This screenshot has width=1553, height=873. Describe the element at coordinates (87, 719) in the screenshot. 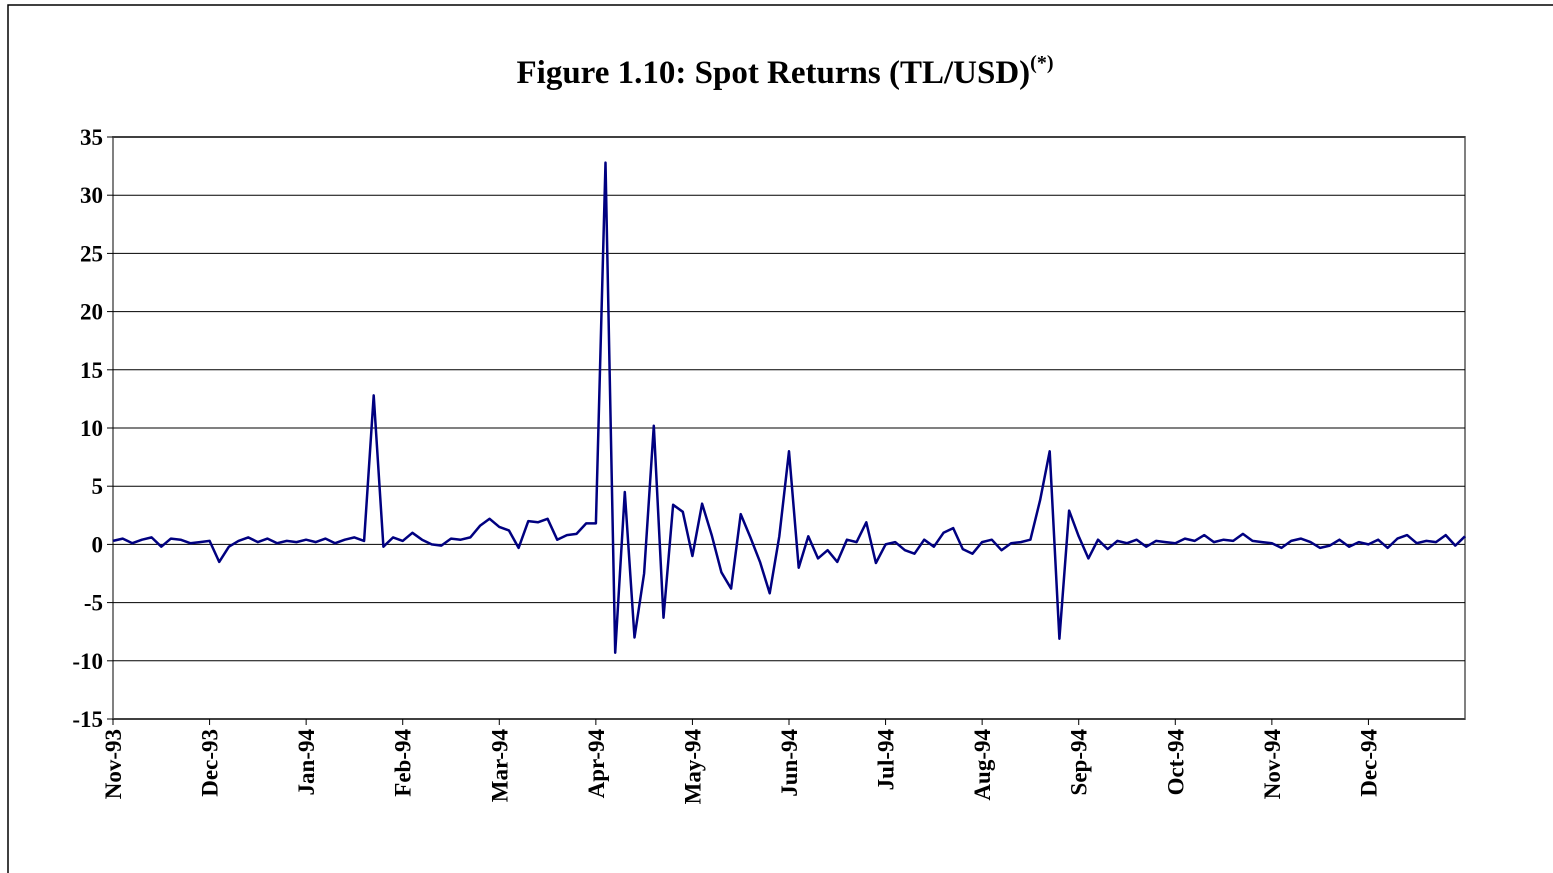

I see `y-tick-label: -15` at that location.